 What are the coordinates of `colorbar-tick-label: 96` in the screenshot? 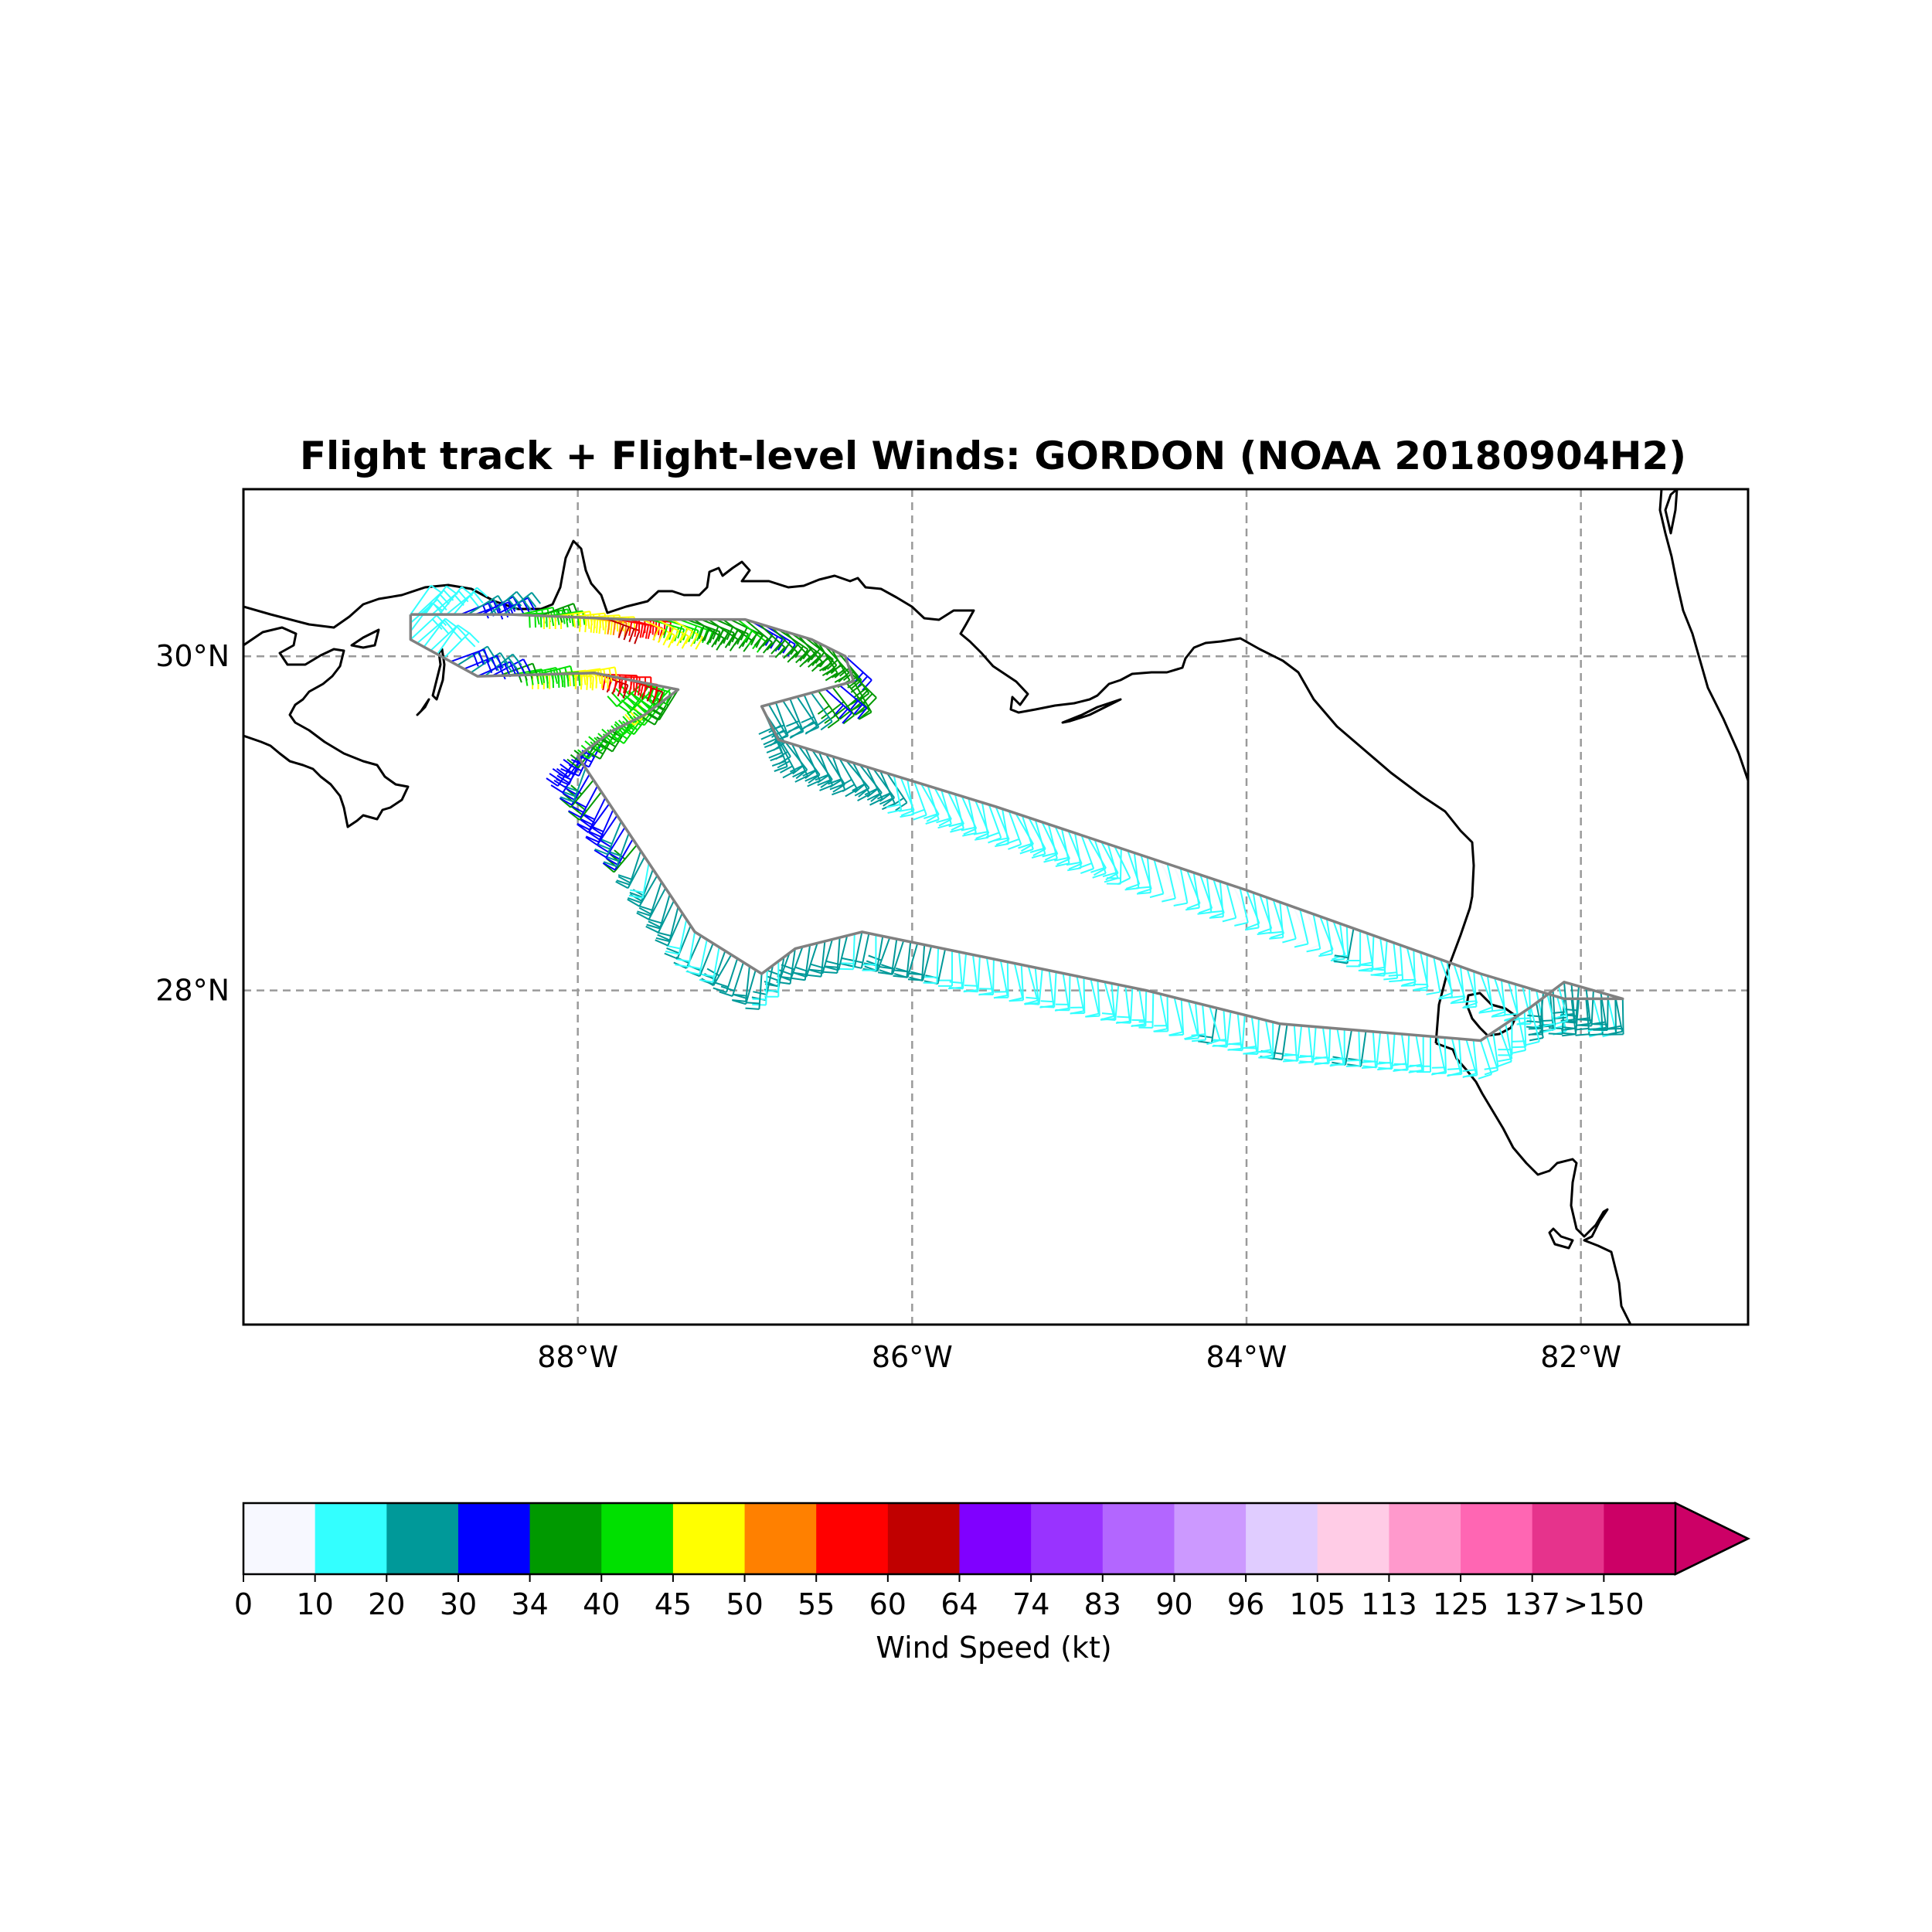 It's located at (1246, 1604).